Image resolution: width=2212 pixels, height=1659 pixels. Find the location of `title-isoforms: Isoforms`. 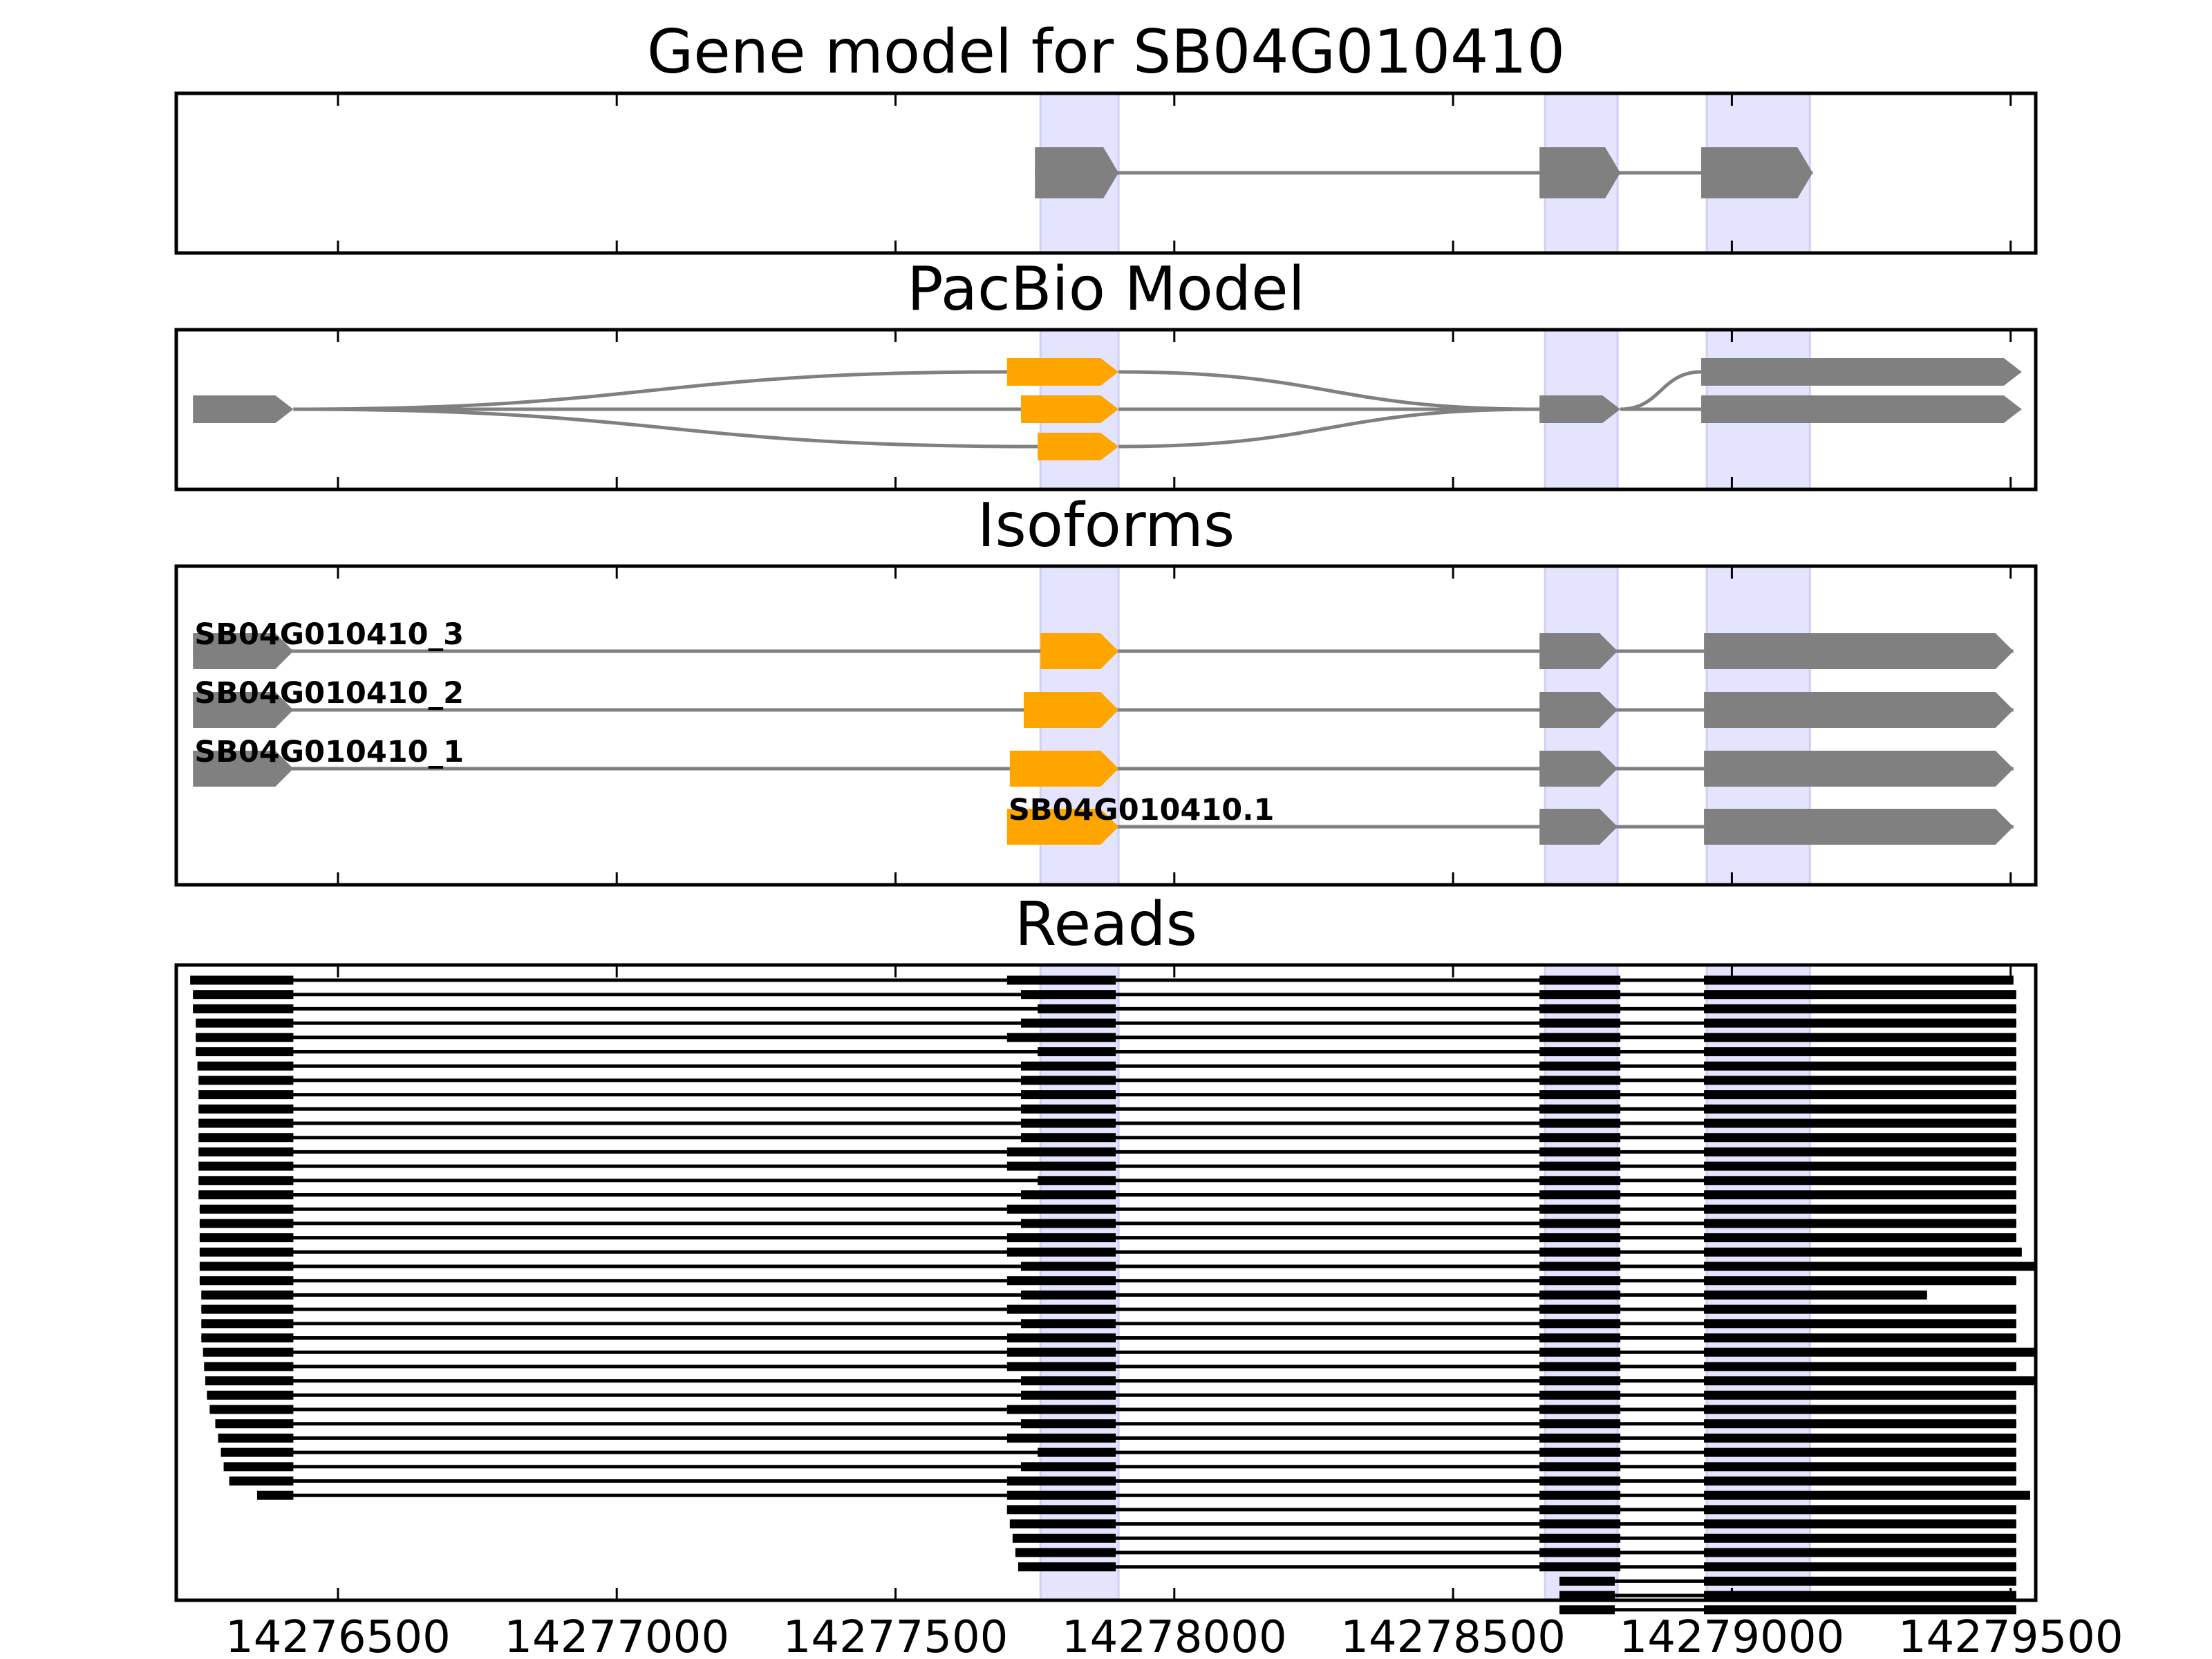

title-isoforms: Isoforms is located at coordinates (1106, 525).